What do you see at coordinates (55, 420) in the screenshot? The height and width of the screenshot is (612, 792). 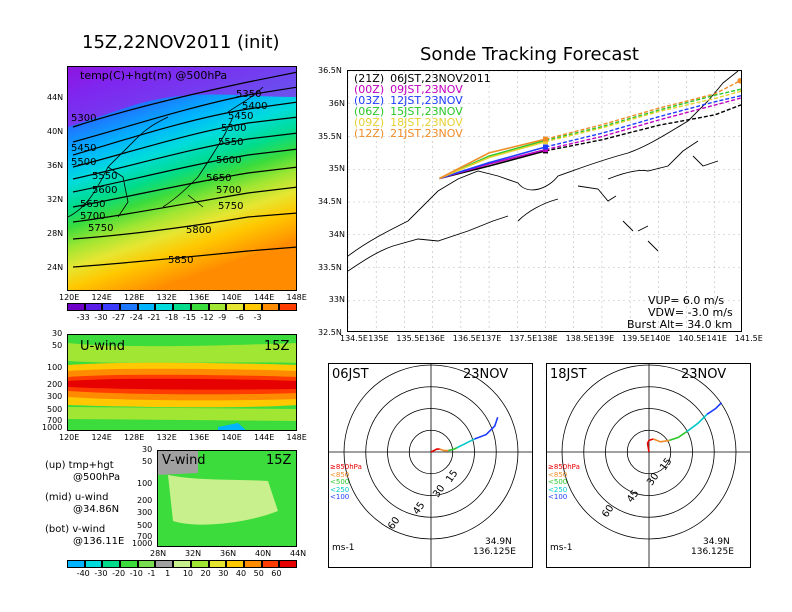 I see `u-wind-pressure-tick: 700` at bounding box center [55, 420].